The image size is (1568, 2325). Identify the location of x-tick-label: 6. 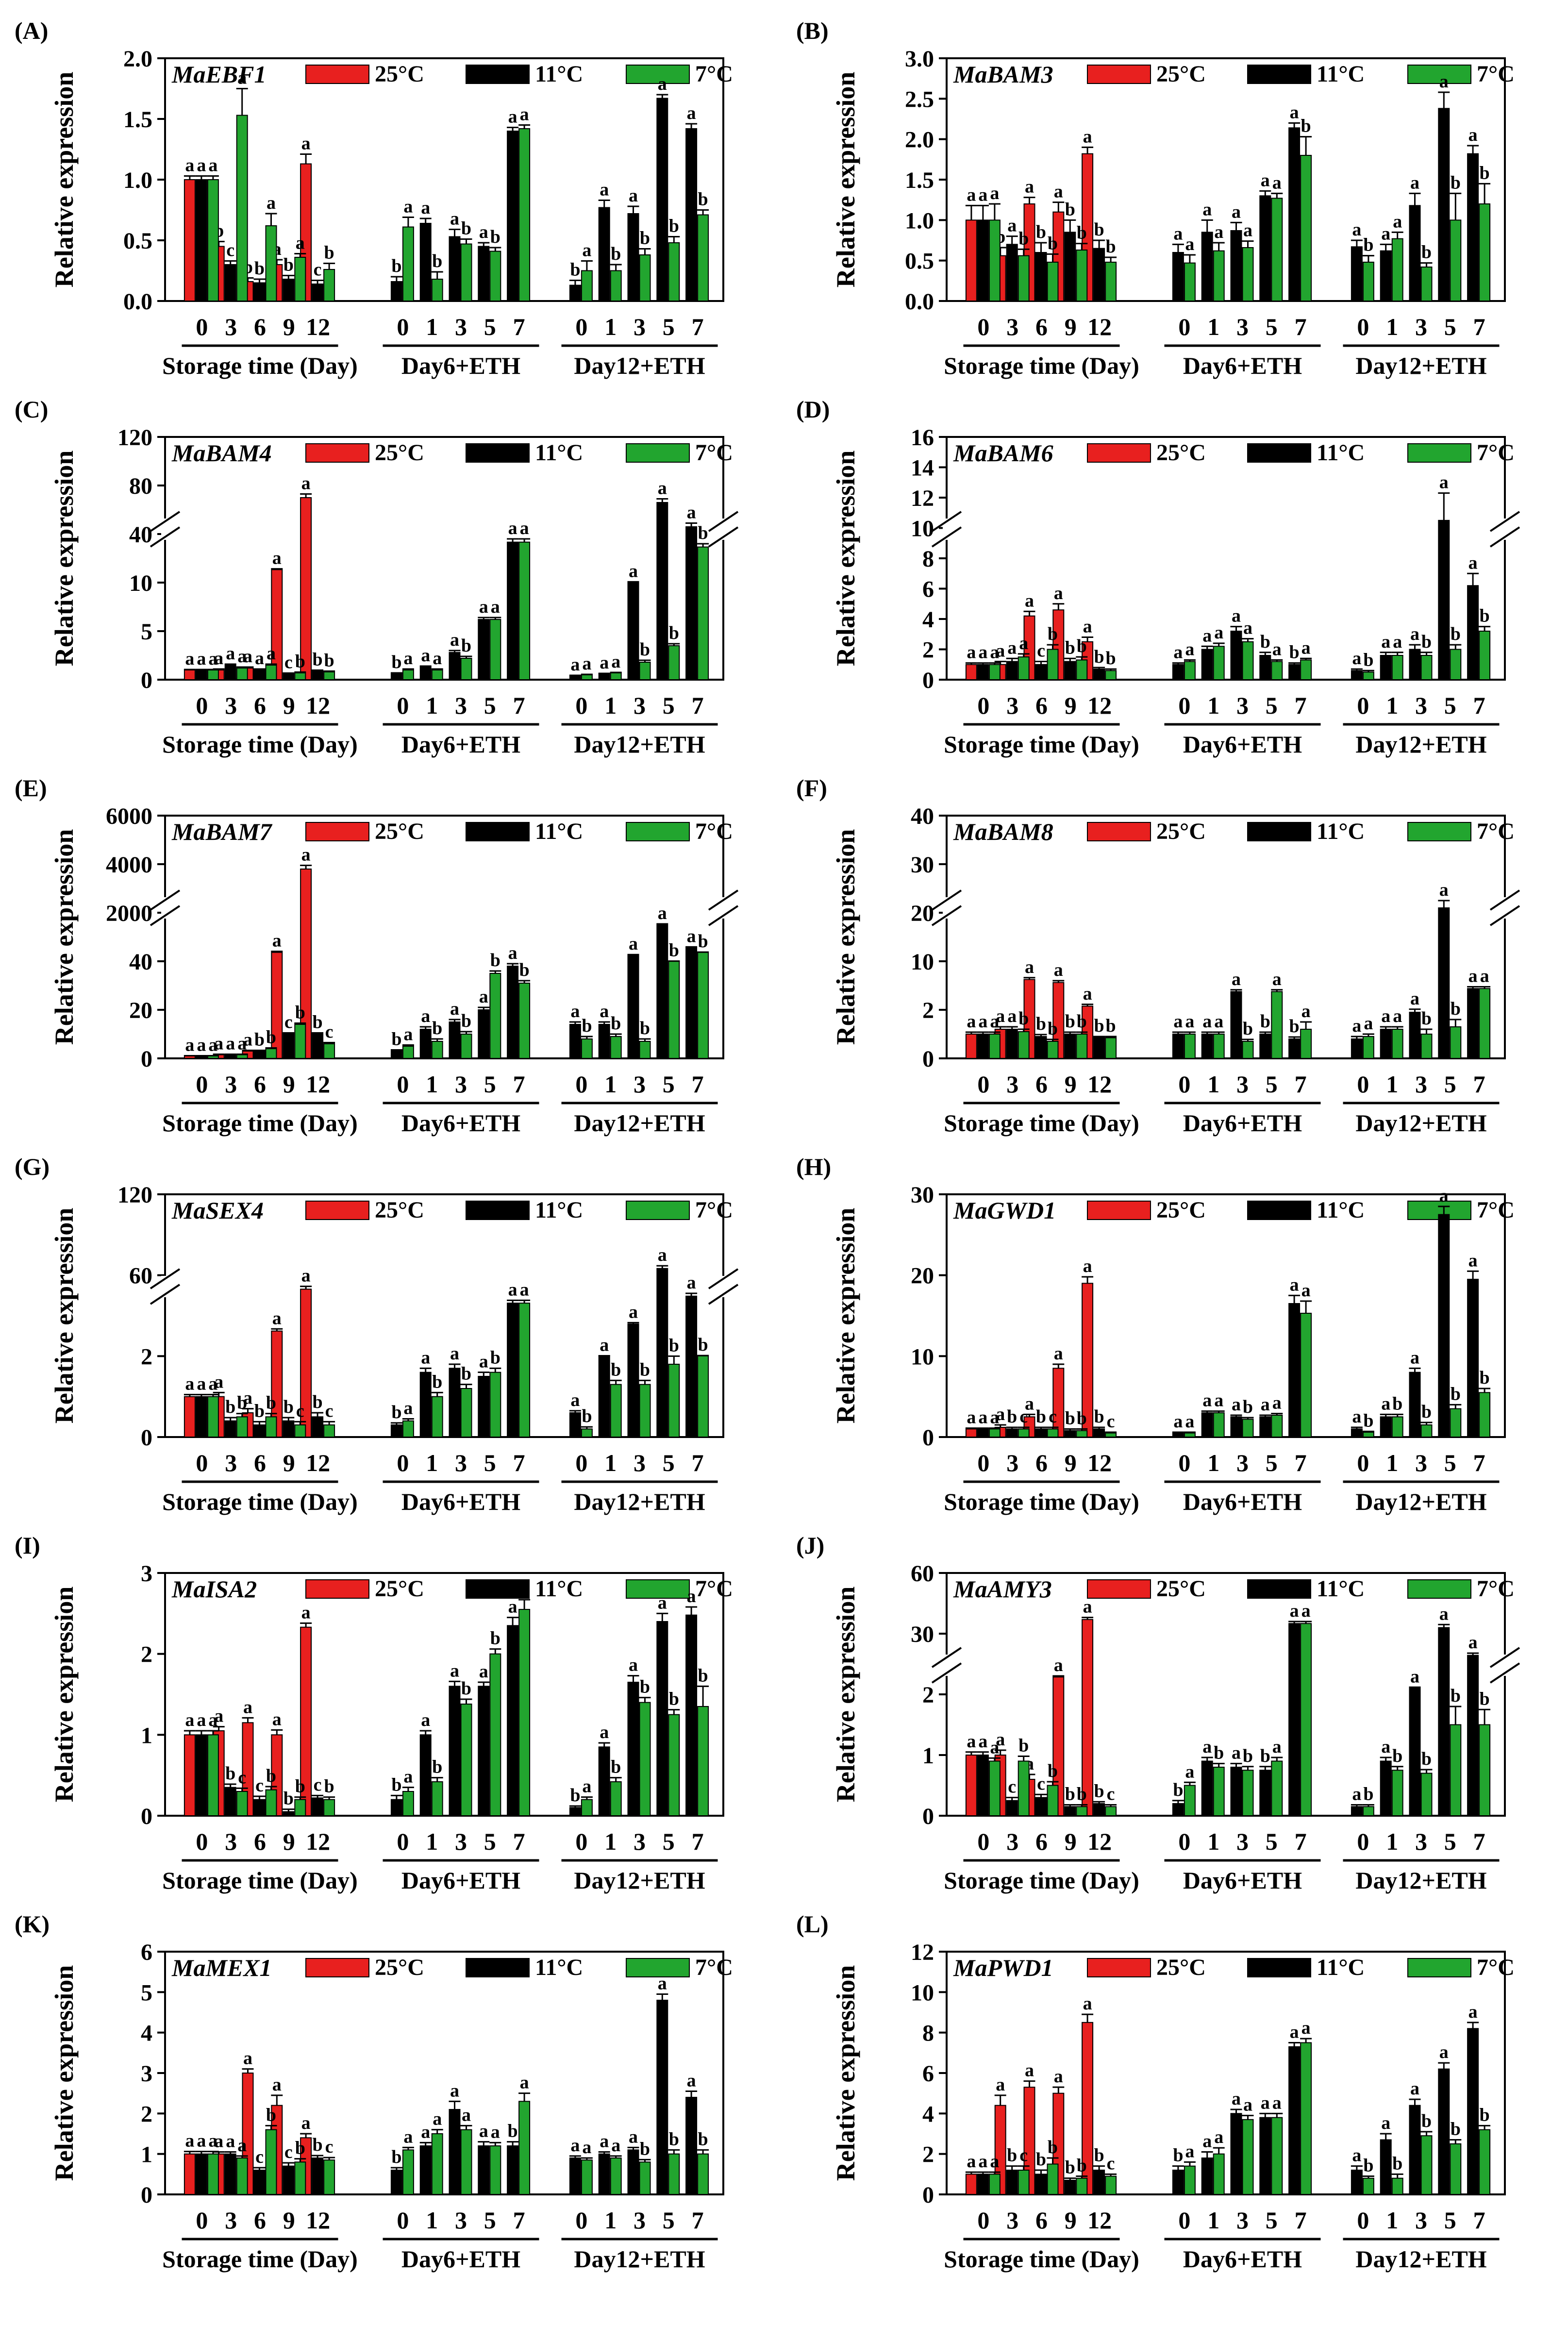
(260, 705).